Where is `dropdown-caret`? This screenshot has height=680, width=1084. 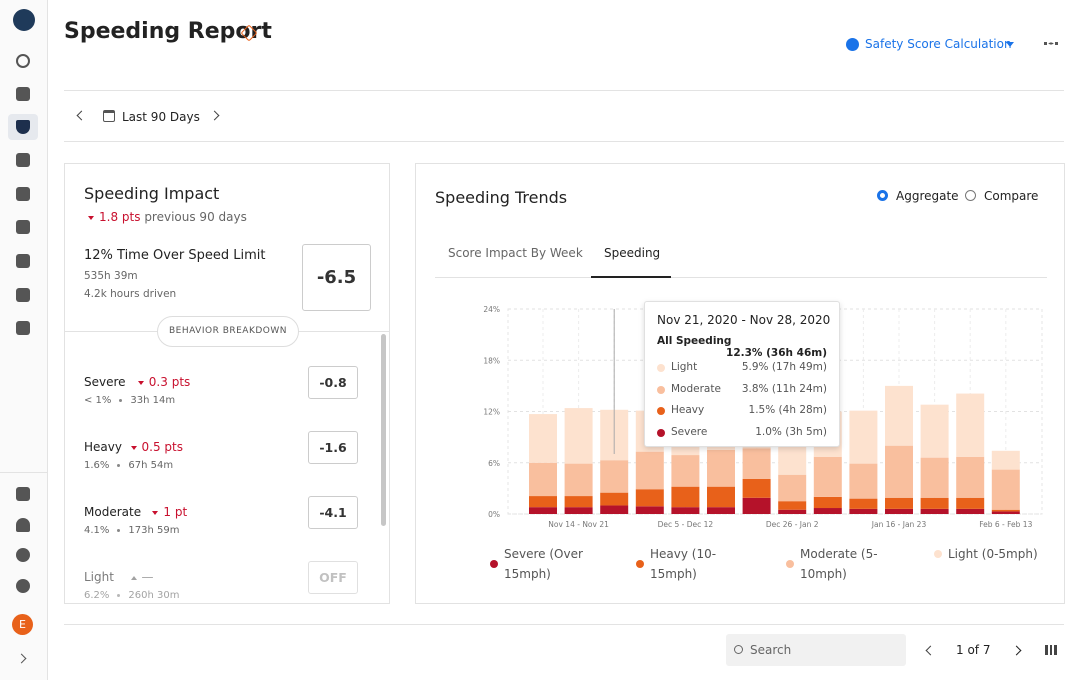
dropdown-caret is located at coordinates (1010, 44).